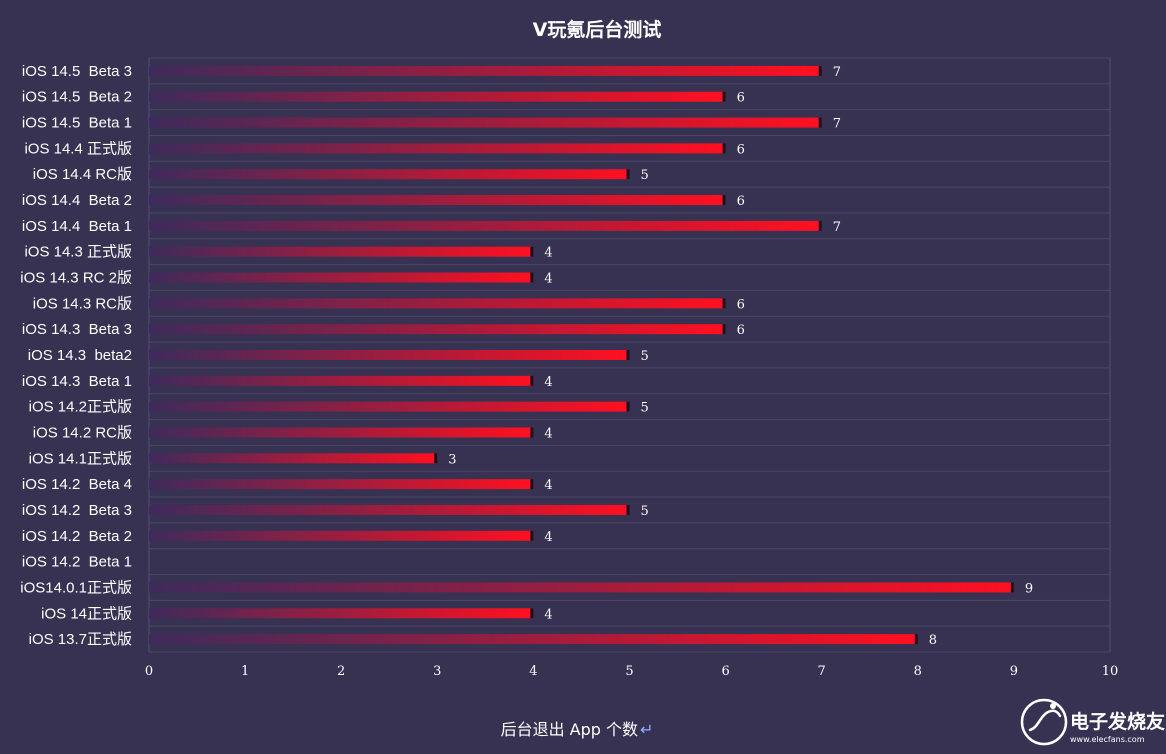 This screenshot has height=754, width=1166. What do you see at coordinates (725, 671) in the screenshot?
I see `x-tick-label: 6` at bounding box center [725, 671].